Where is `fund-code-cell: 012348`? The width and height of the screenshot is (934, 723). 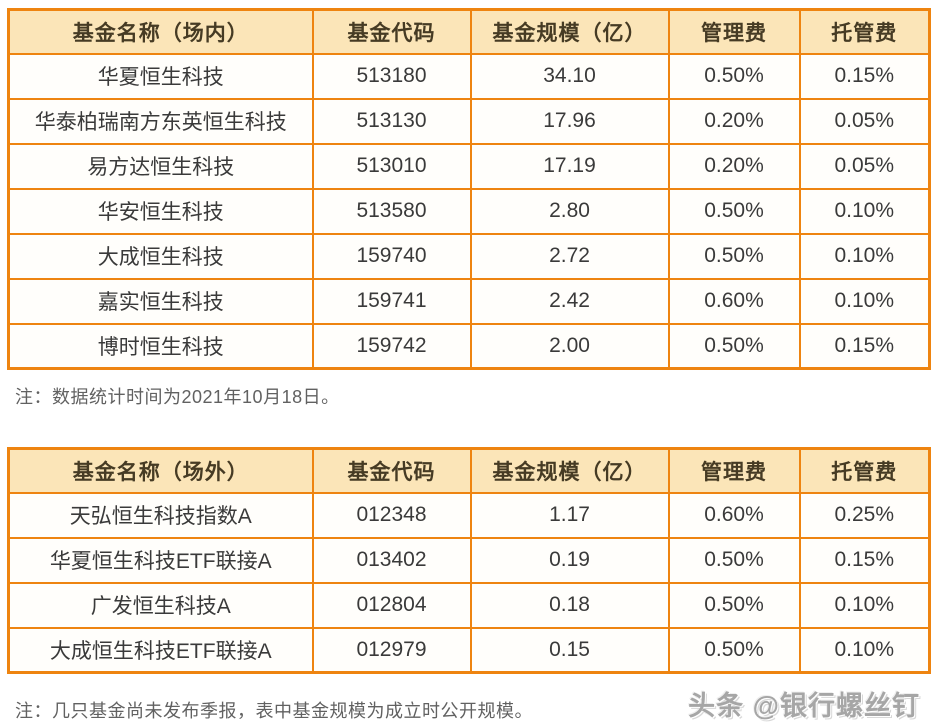
fund-code-cell: 012348 is located at coordinates (391, 515).